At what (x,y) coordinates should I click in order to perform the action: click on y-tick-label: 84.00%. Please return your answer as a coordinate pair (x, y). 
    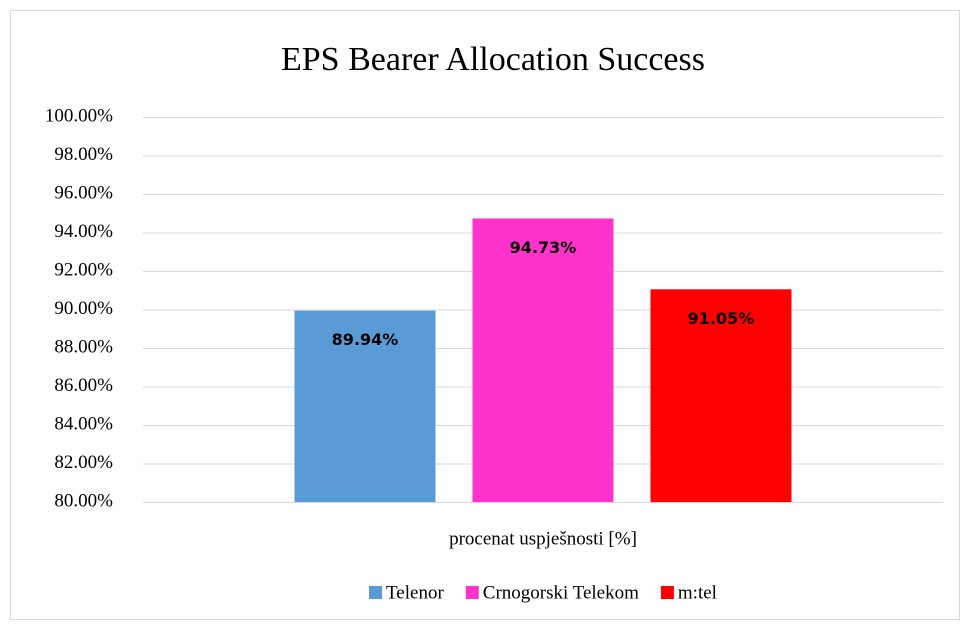
    Looking at the image, I should click on (83, 423).